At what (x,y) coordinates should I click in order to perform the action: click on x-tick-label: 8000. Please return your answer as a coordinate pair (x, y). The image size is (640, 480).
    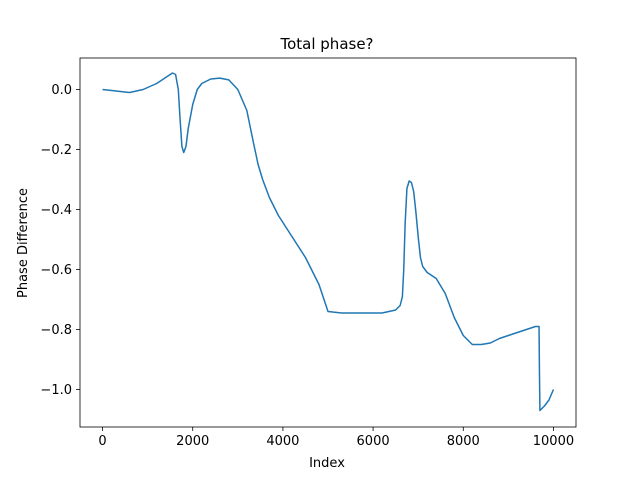
    Looking at the image, I should click on (463, 441).